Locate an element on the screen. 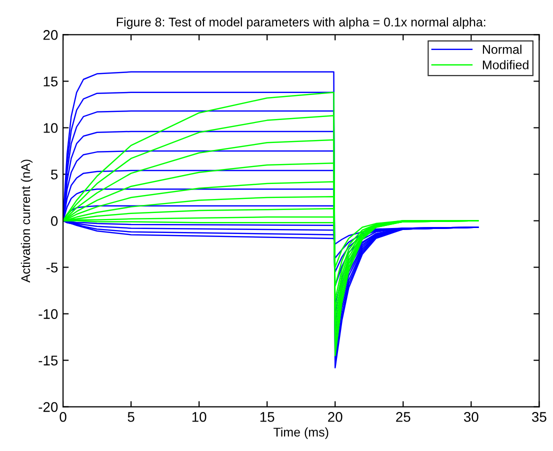 The image size is (553, 451). y-tick-label: -5 is located at coordinates (52, 267).